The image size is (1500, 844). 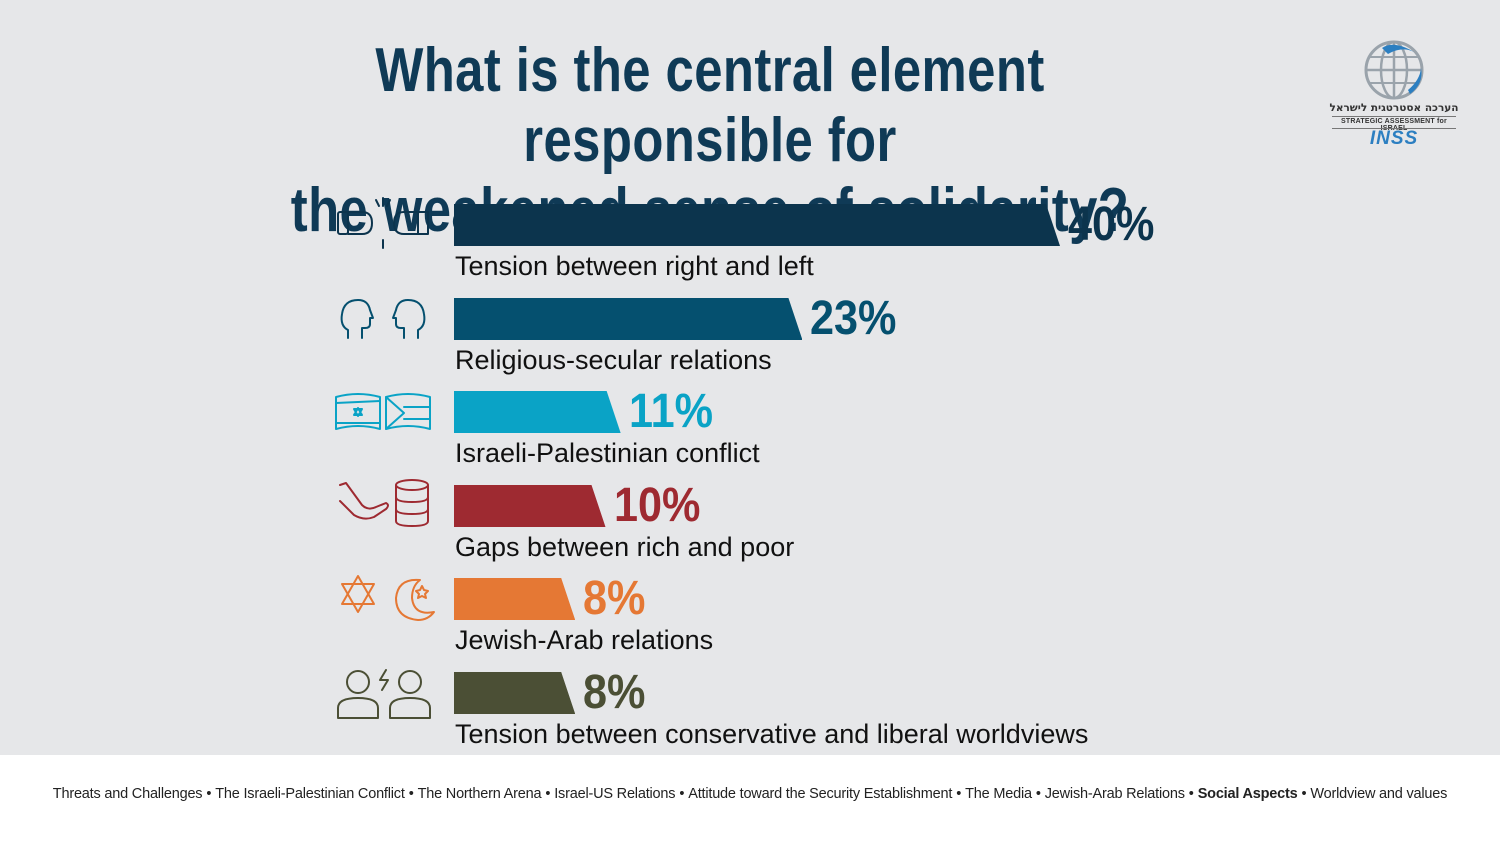 What do you see at coordinates (1111, 224) in the screenshot?
I see `bar-value-label: 40%` at bounding box center [1111, 224].